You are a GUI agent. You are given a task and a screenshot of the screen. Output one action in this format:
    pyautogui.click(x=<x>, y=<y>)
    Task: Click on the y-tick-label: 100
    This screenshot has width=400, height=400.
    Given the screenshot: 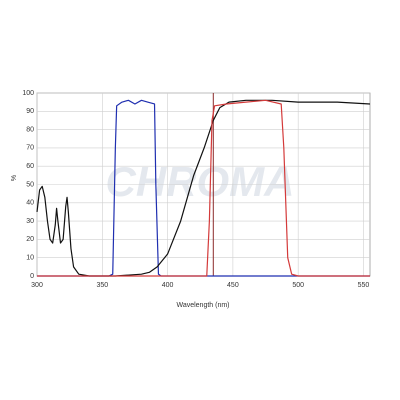 What is the action you would take?
    pyautogui.click(x=28, y=93)
    